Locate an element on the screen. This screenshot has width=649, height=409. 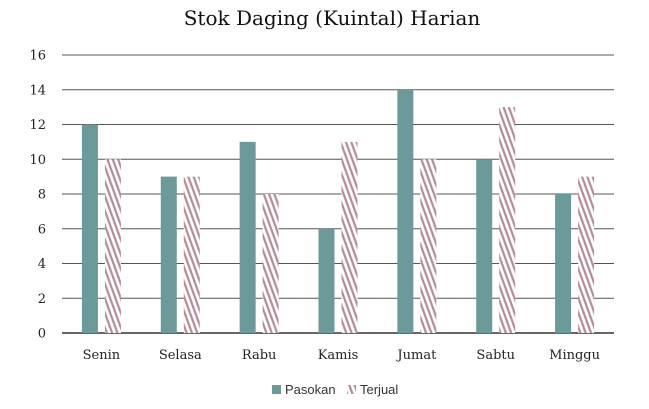
bar-pasokan-selasa is located at coordinates (168, 254).